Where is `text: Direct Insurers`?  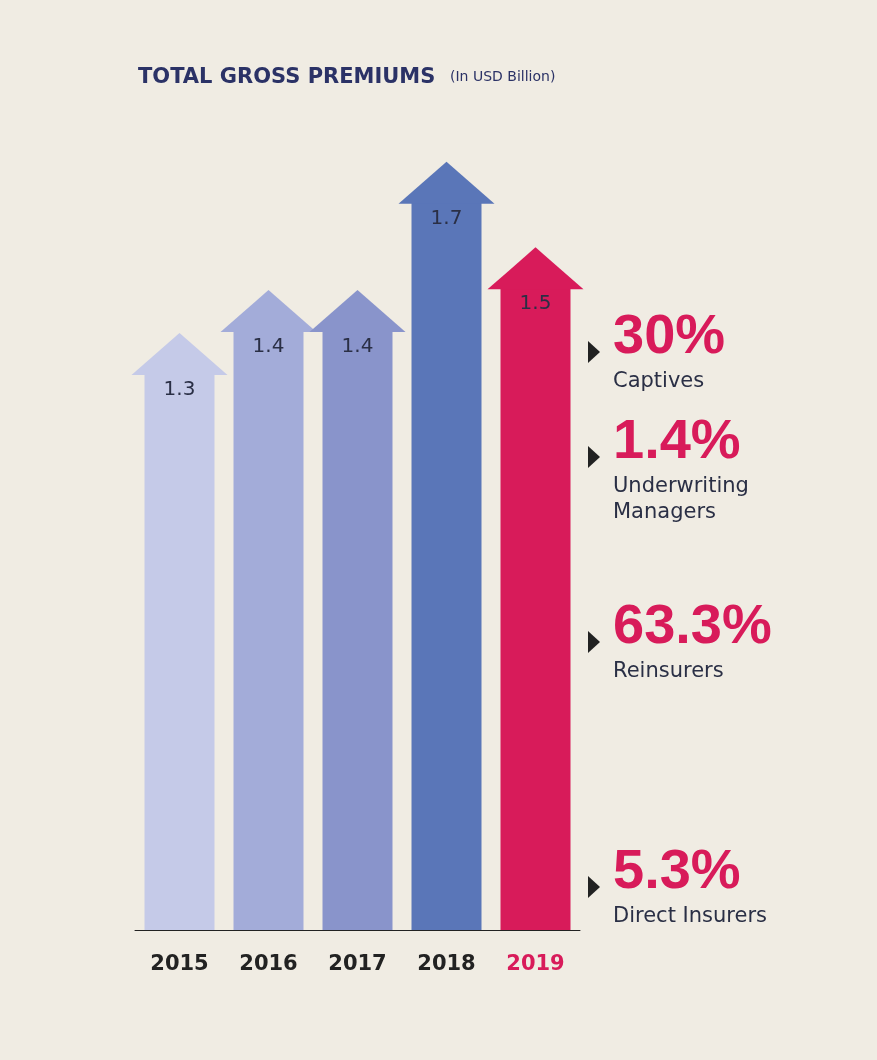 text: Direct Insurers is located at coordinates (690, 915).